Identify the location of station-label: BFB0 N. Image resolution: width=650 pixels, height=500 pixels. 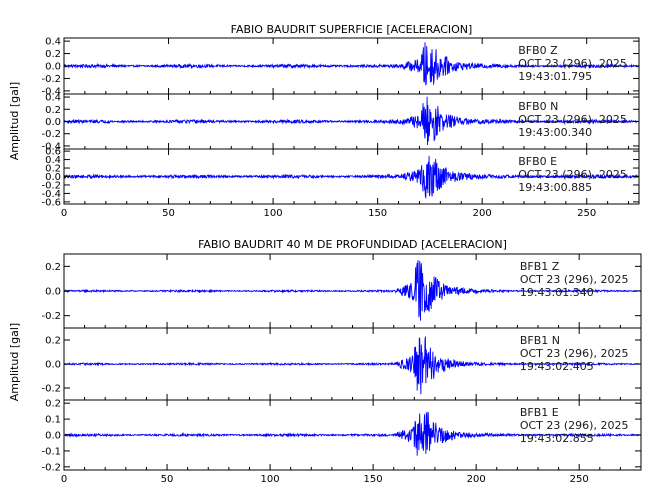
(538, 106).